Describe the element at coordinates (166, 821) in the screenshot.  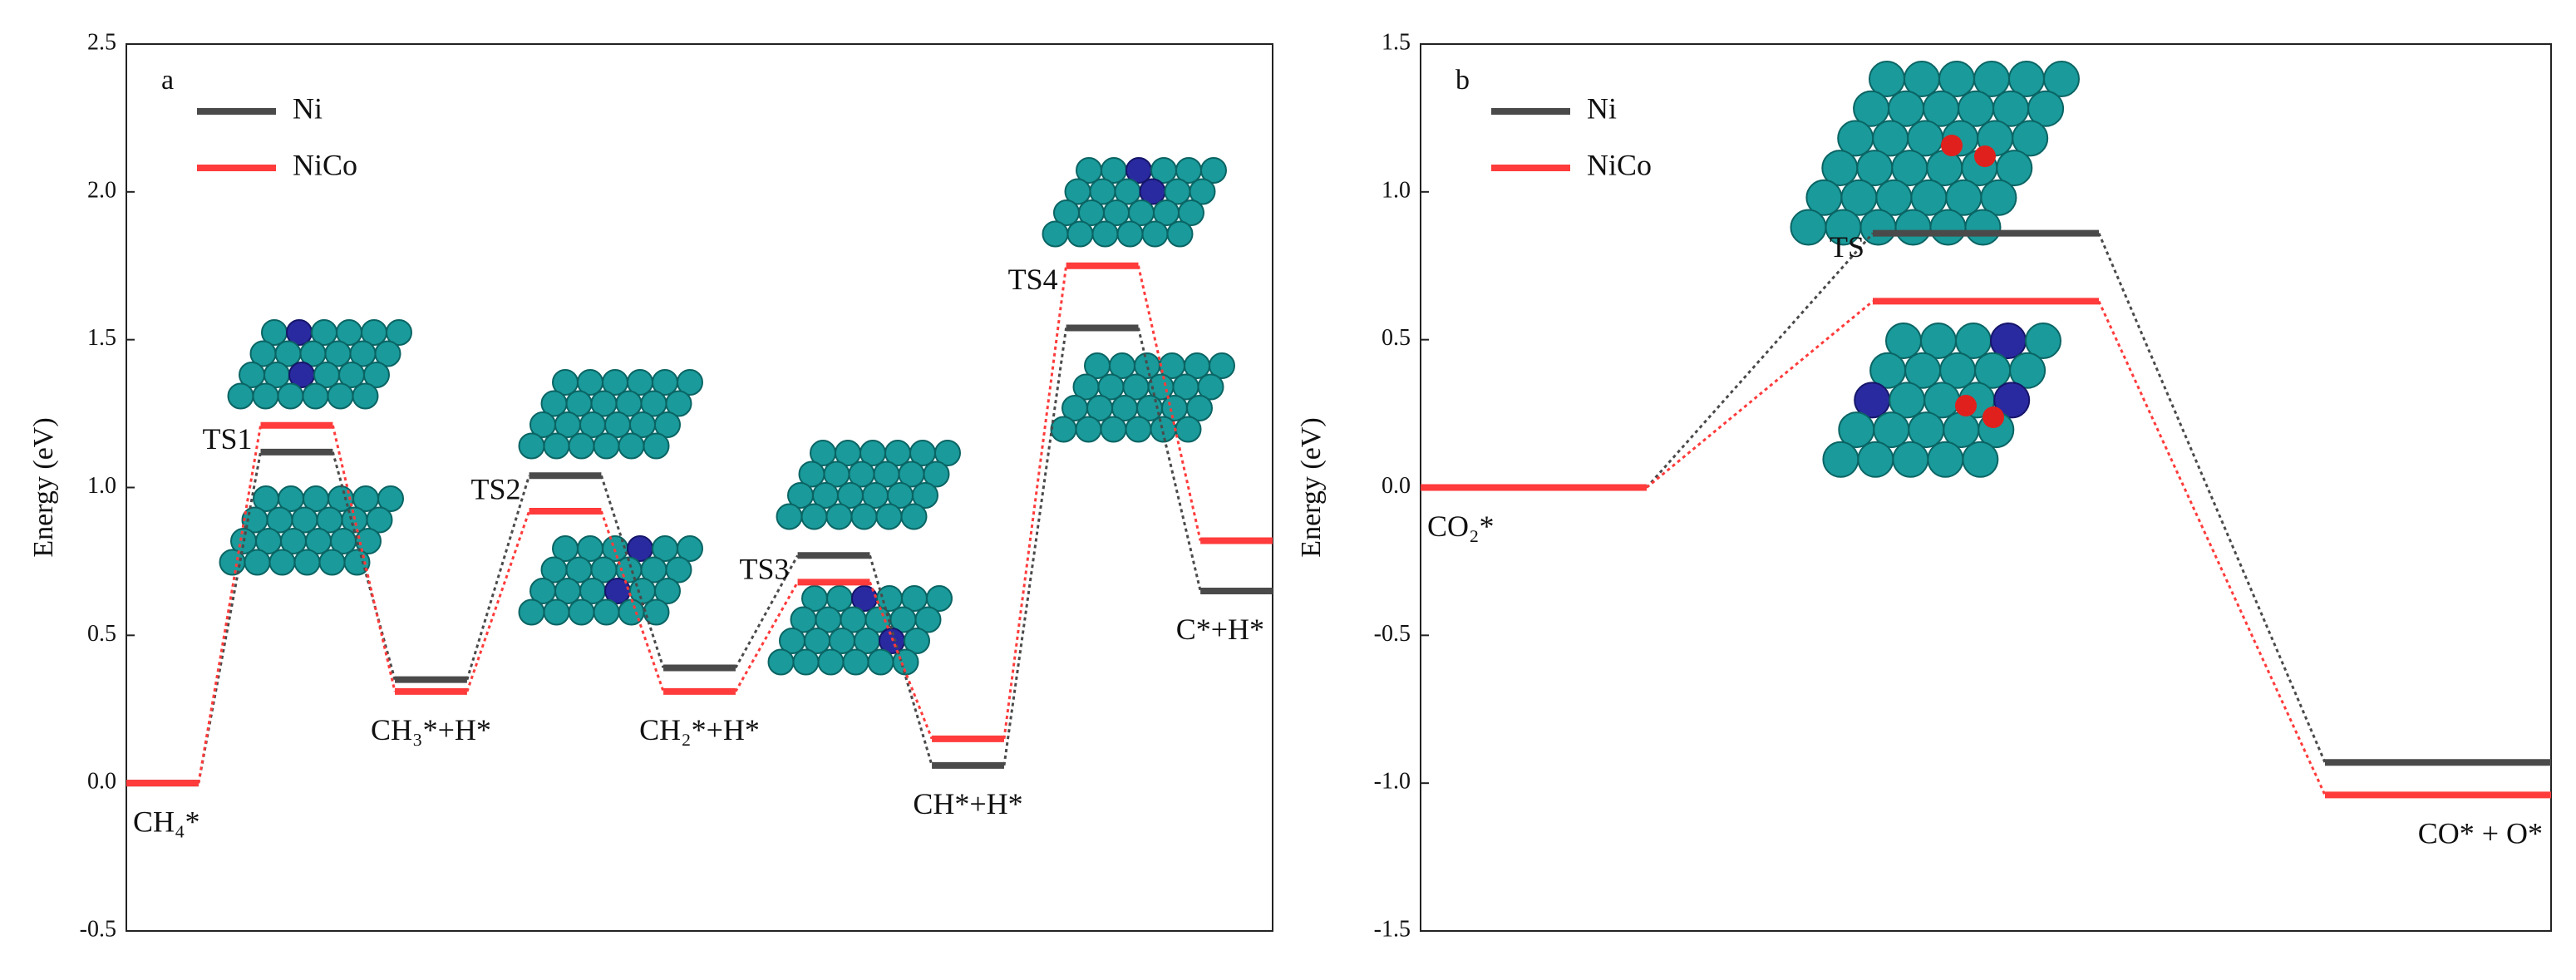
I see `state-label: CH₄*` at that location.